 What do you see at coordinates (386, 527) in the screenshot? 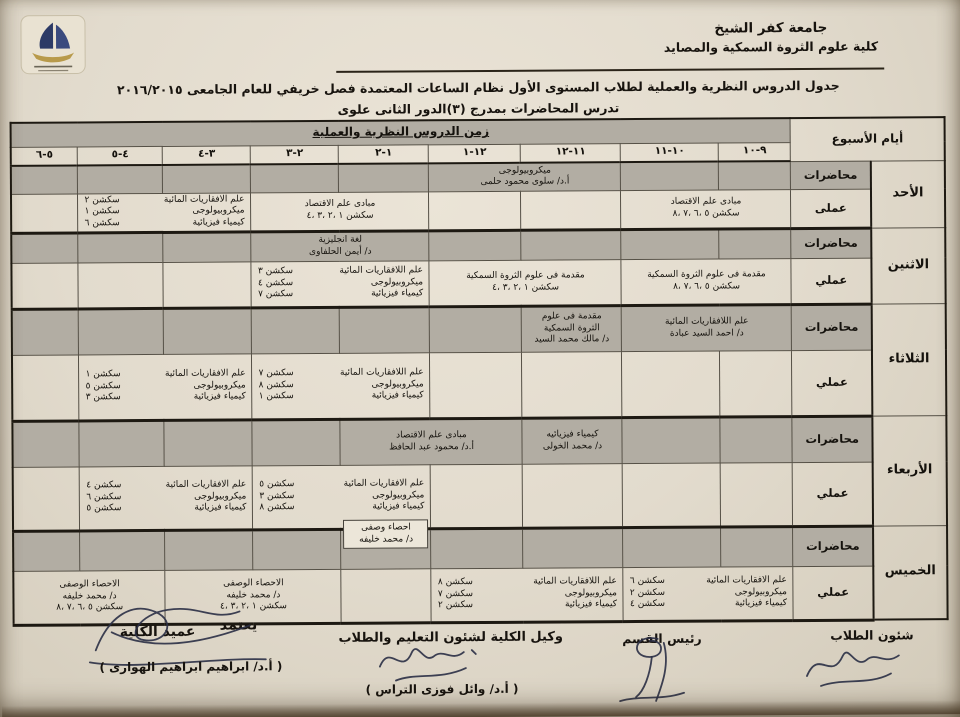
I see `cell-line: احصاء وصفى` at bounding box center [386, 527].